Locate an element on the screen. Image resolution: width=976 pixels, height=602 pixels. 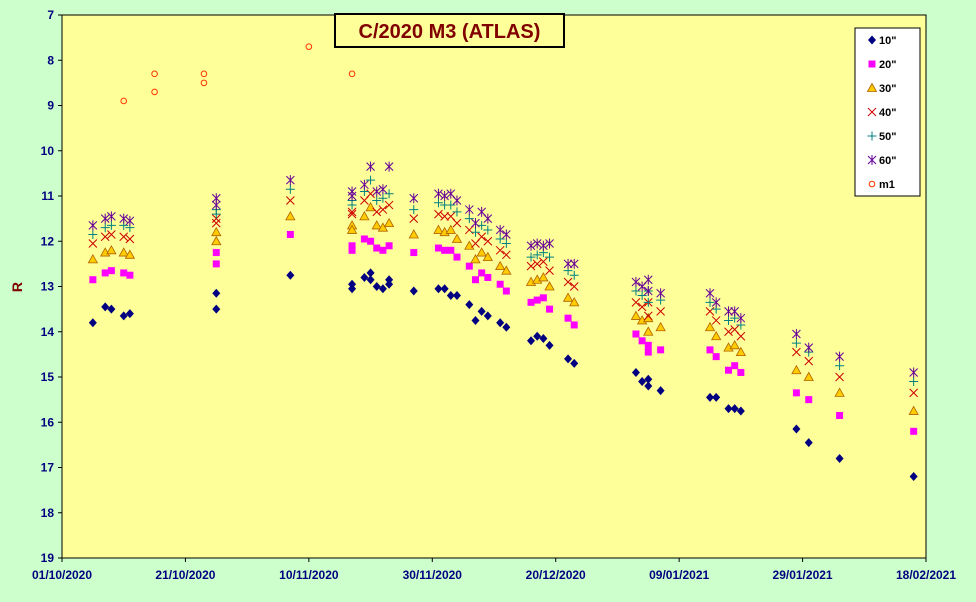
y-tick-label: 11 is located at coordinates (47, 196).